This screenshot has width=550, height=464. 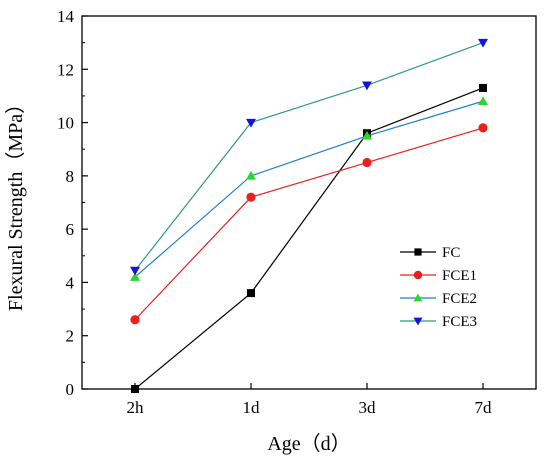 What do you see at coordinates (459, 322) in the screenshot?
I see `legend-label: FCE3` at bounding box center [459, 322].